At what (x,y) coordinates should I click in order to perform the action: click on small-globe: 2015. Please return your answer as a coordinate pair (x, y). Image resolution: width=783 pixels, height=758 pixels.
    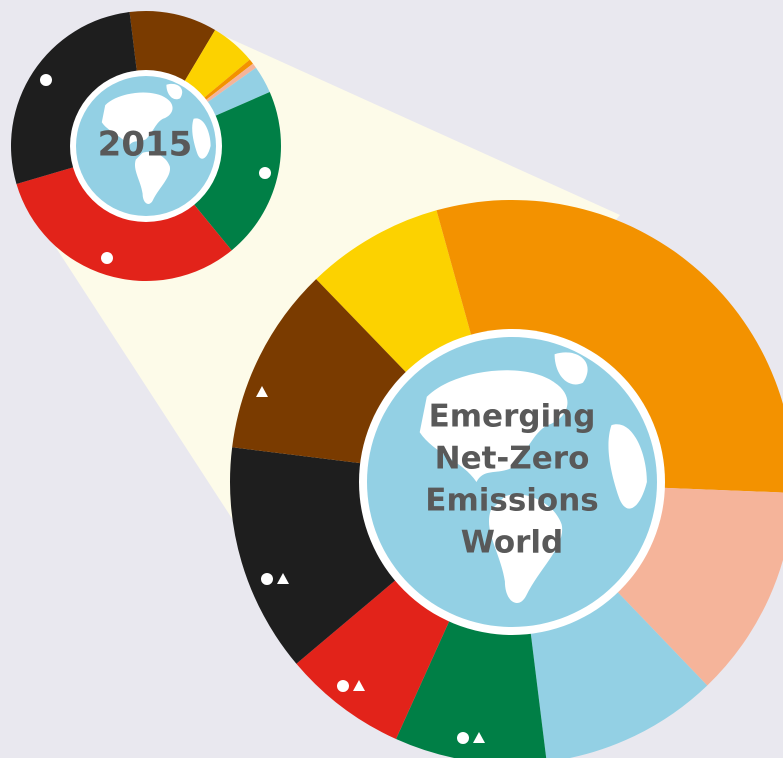
    Looking at the image, I should click on (146, 146).